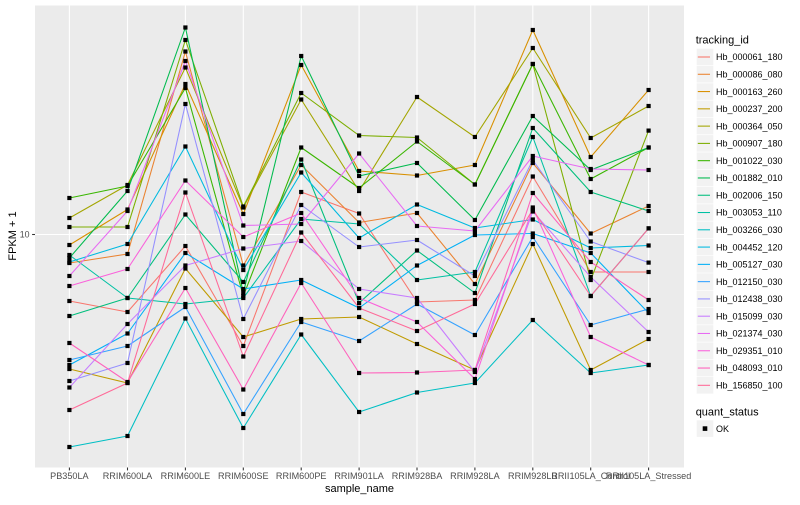  What do you see at coordinates (475, 476) in the screenshot?
I see `svg-text: RRIM928LA` at bounding box center [475, 476].